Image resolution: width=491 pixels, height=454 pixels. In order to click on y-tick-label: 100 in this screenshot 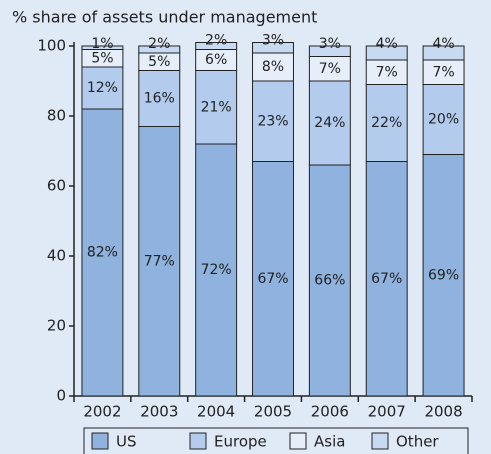, I will do `click(51, 46)`.